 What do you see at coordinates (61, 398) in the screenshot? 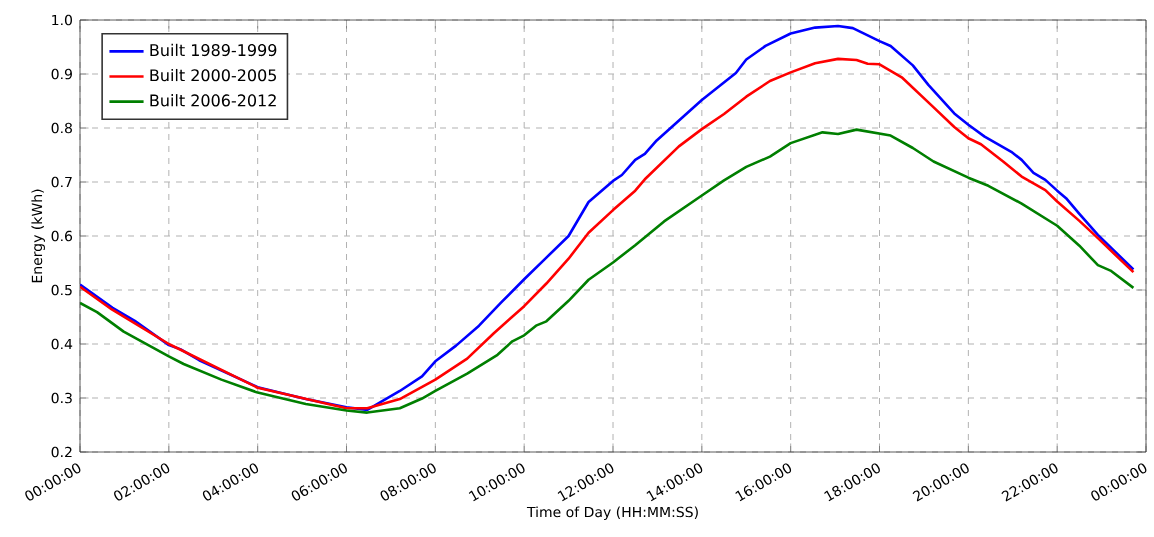
I see `y-tick-label: 0.3` at bounding box center [61, 398].